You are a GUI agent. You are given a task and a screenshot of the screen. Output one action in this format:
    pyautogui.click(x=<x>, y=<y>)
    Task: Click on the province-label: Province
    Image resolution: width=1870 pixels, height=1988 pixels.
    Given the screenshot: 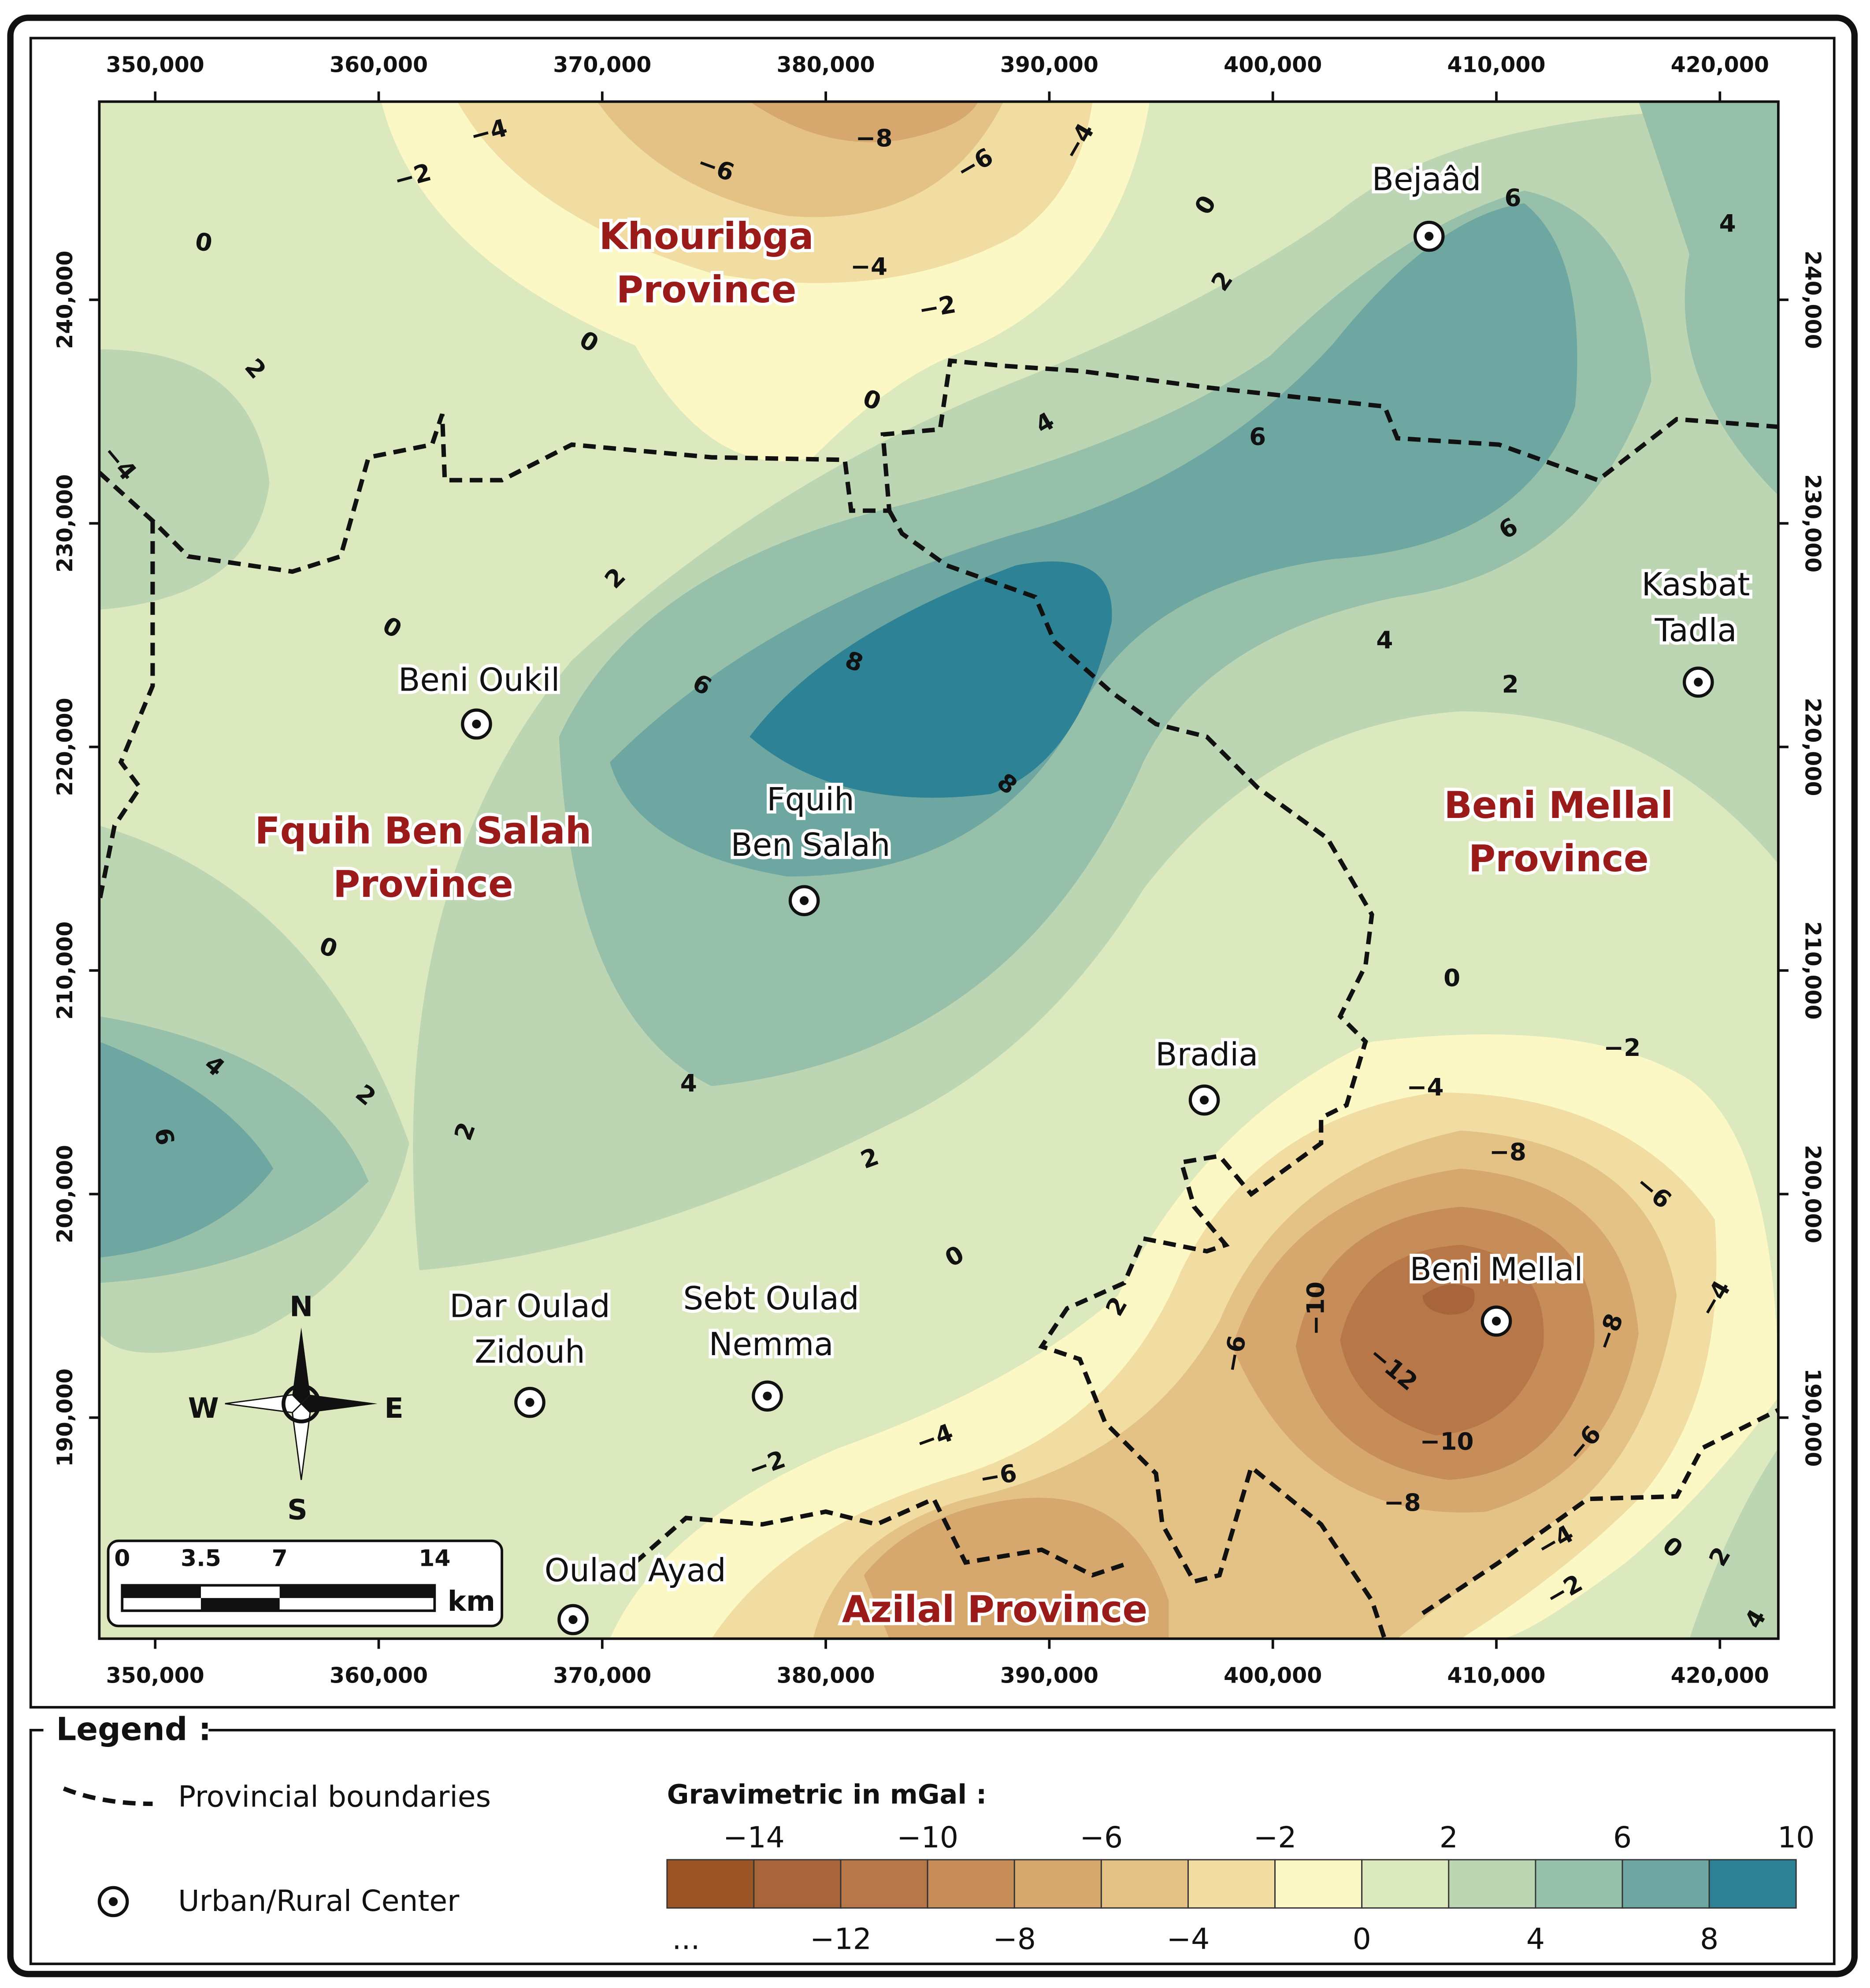 What is the action you would take?
    pyautogui.click(x=423, y=884)
    